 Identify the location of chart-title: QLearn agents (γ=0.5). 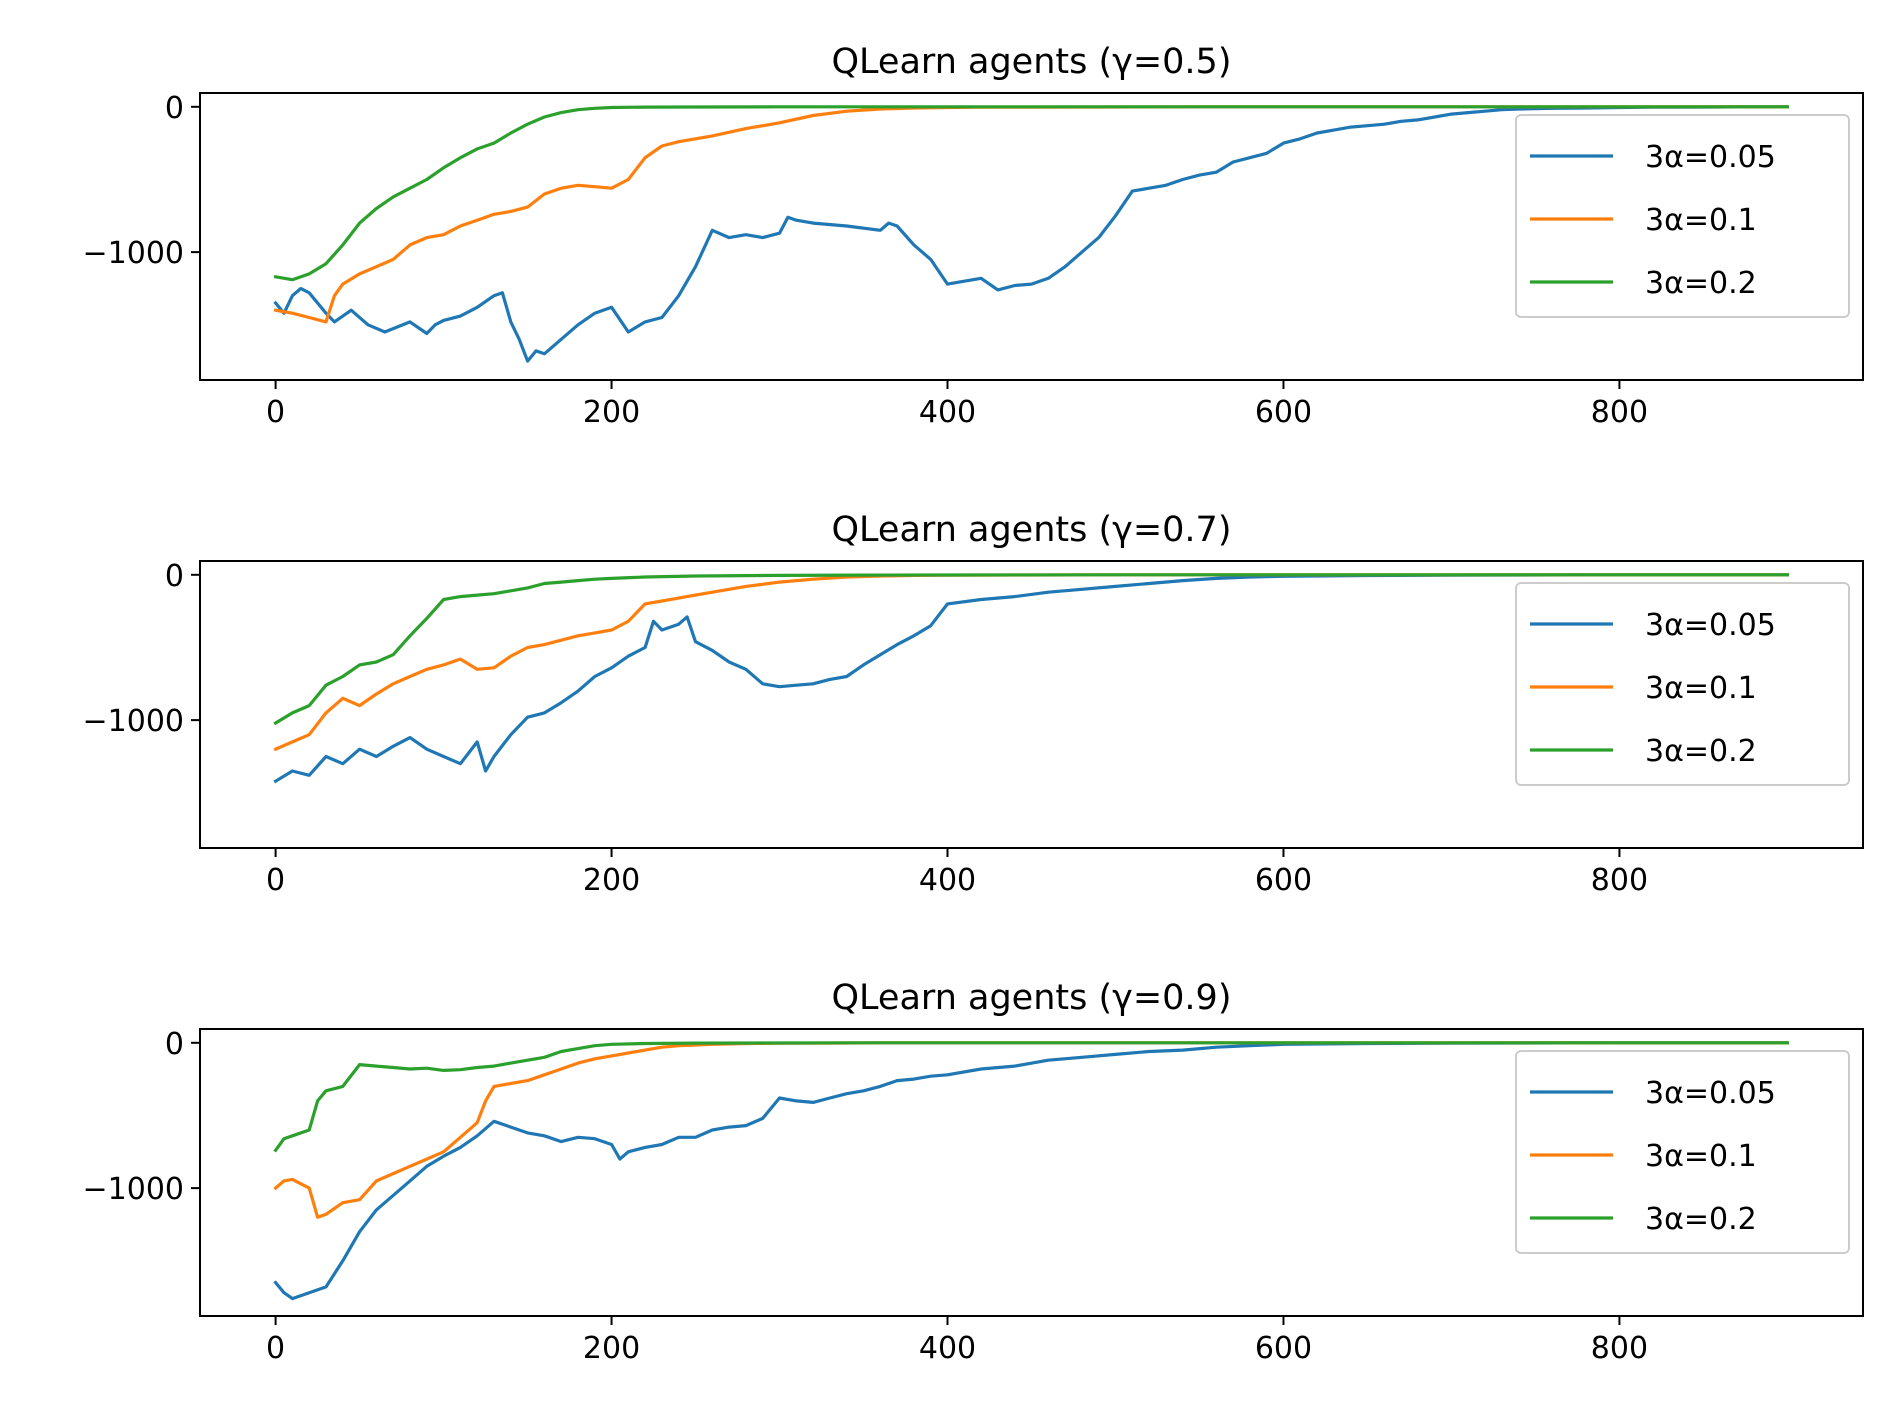
(1032, 62).